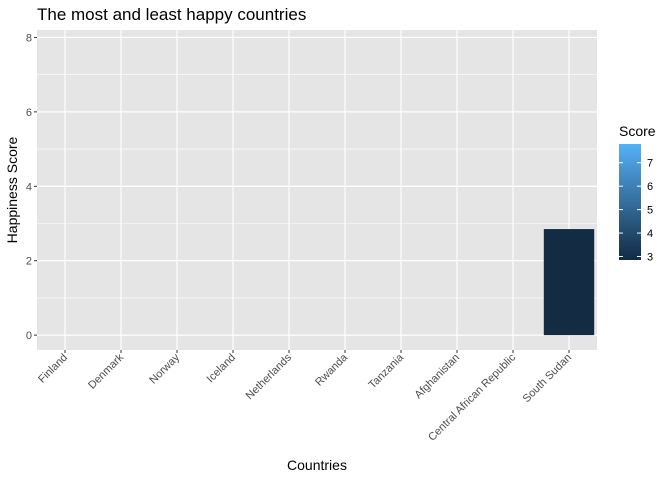  Describe the element at coordinates (29, 187) in the screenshot. I see `y-tick-label: 4` at that location.